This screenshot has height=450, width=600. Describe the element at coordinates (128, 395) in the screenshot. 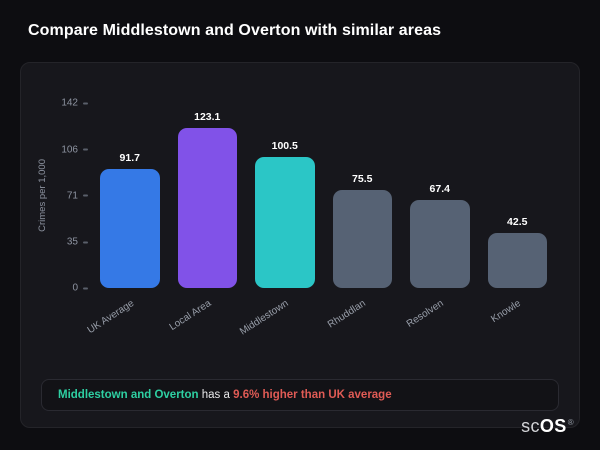

I see `note-highlight: Middlestown and Overton` at that location.